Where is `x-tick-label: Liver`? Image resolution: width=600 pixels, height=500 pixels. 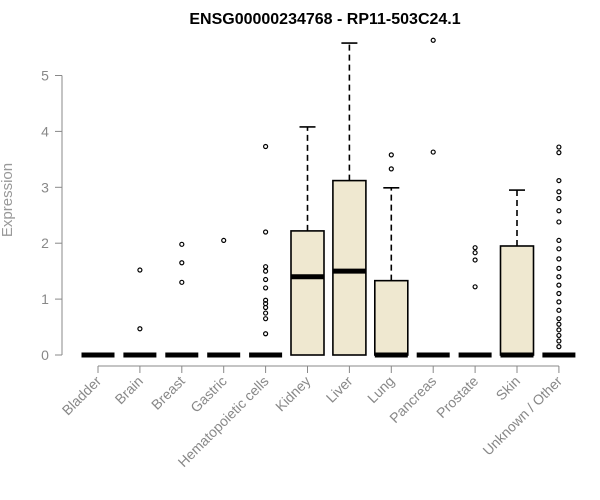
x-tick-label: Liver is located at coordinates (339, 389).